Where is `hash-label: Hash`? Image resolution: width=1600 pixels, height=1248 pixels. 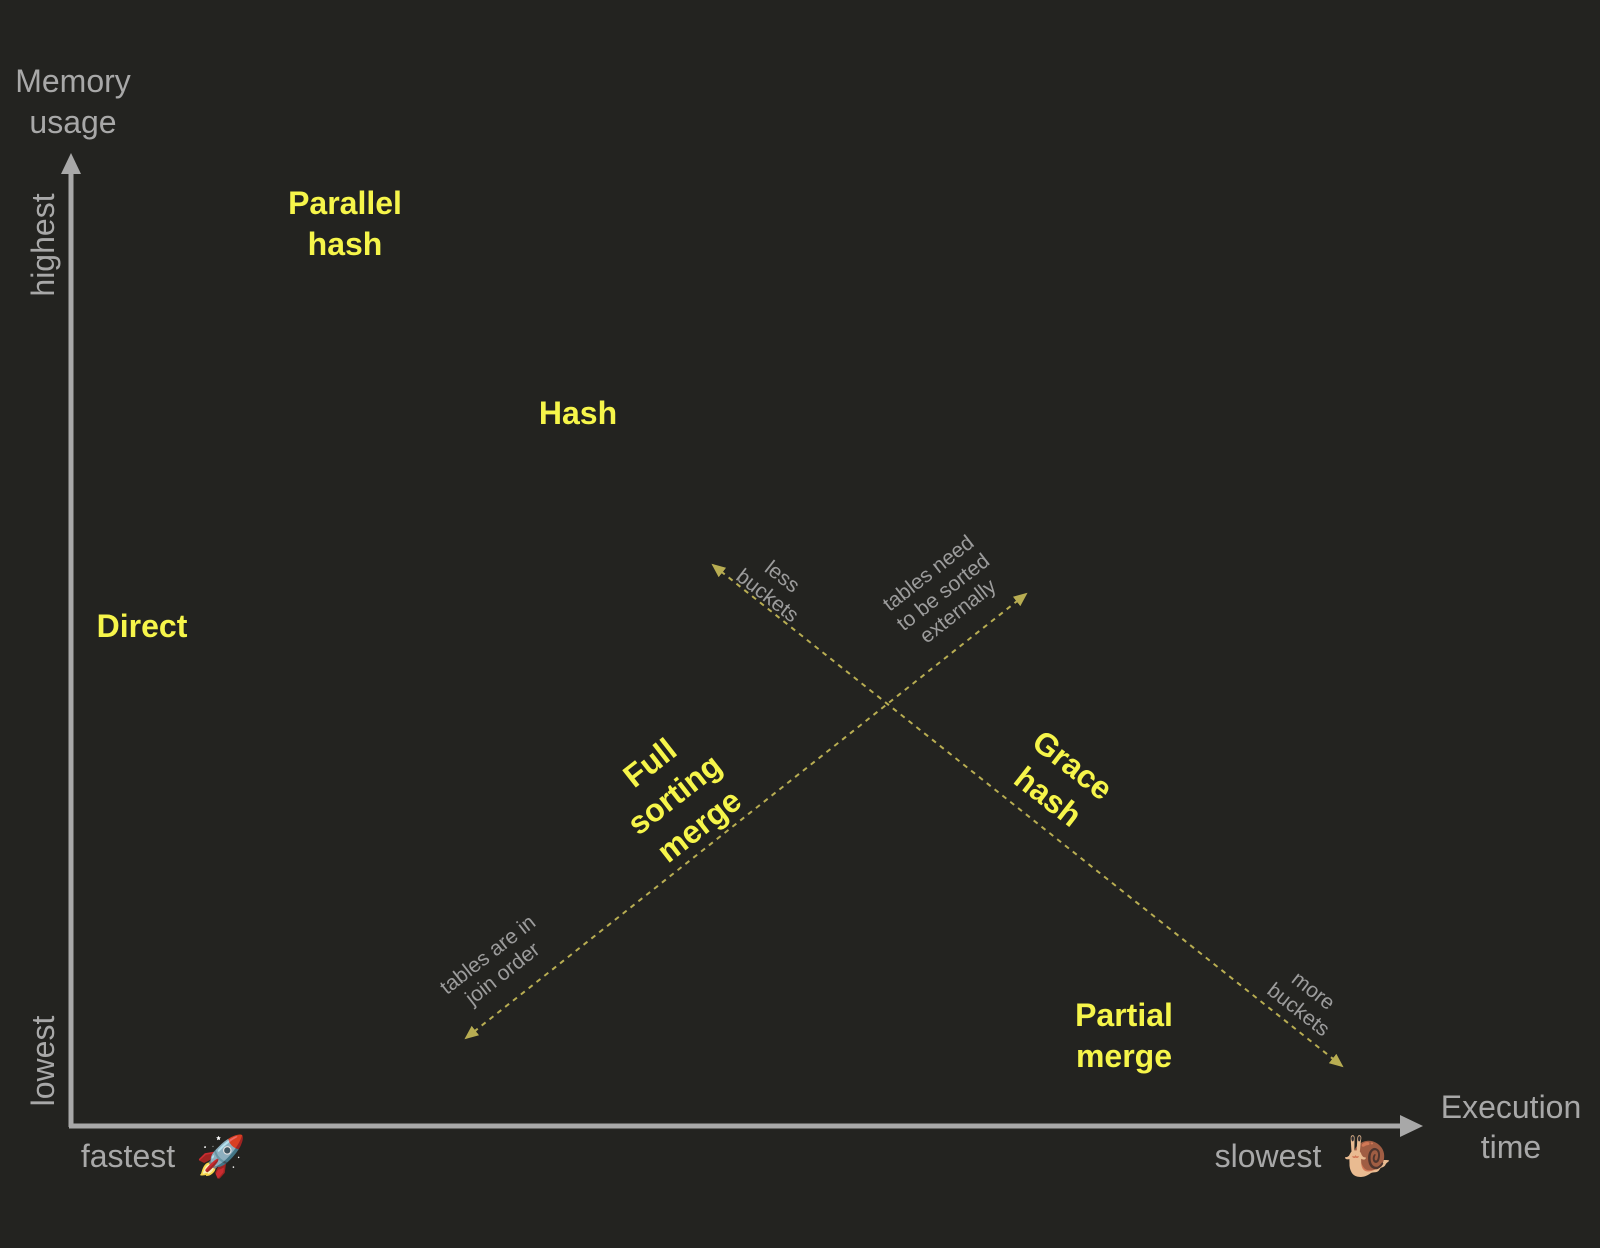
hash-label: Hash is located at coordinates (578, 413).